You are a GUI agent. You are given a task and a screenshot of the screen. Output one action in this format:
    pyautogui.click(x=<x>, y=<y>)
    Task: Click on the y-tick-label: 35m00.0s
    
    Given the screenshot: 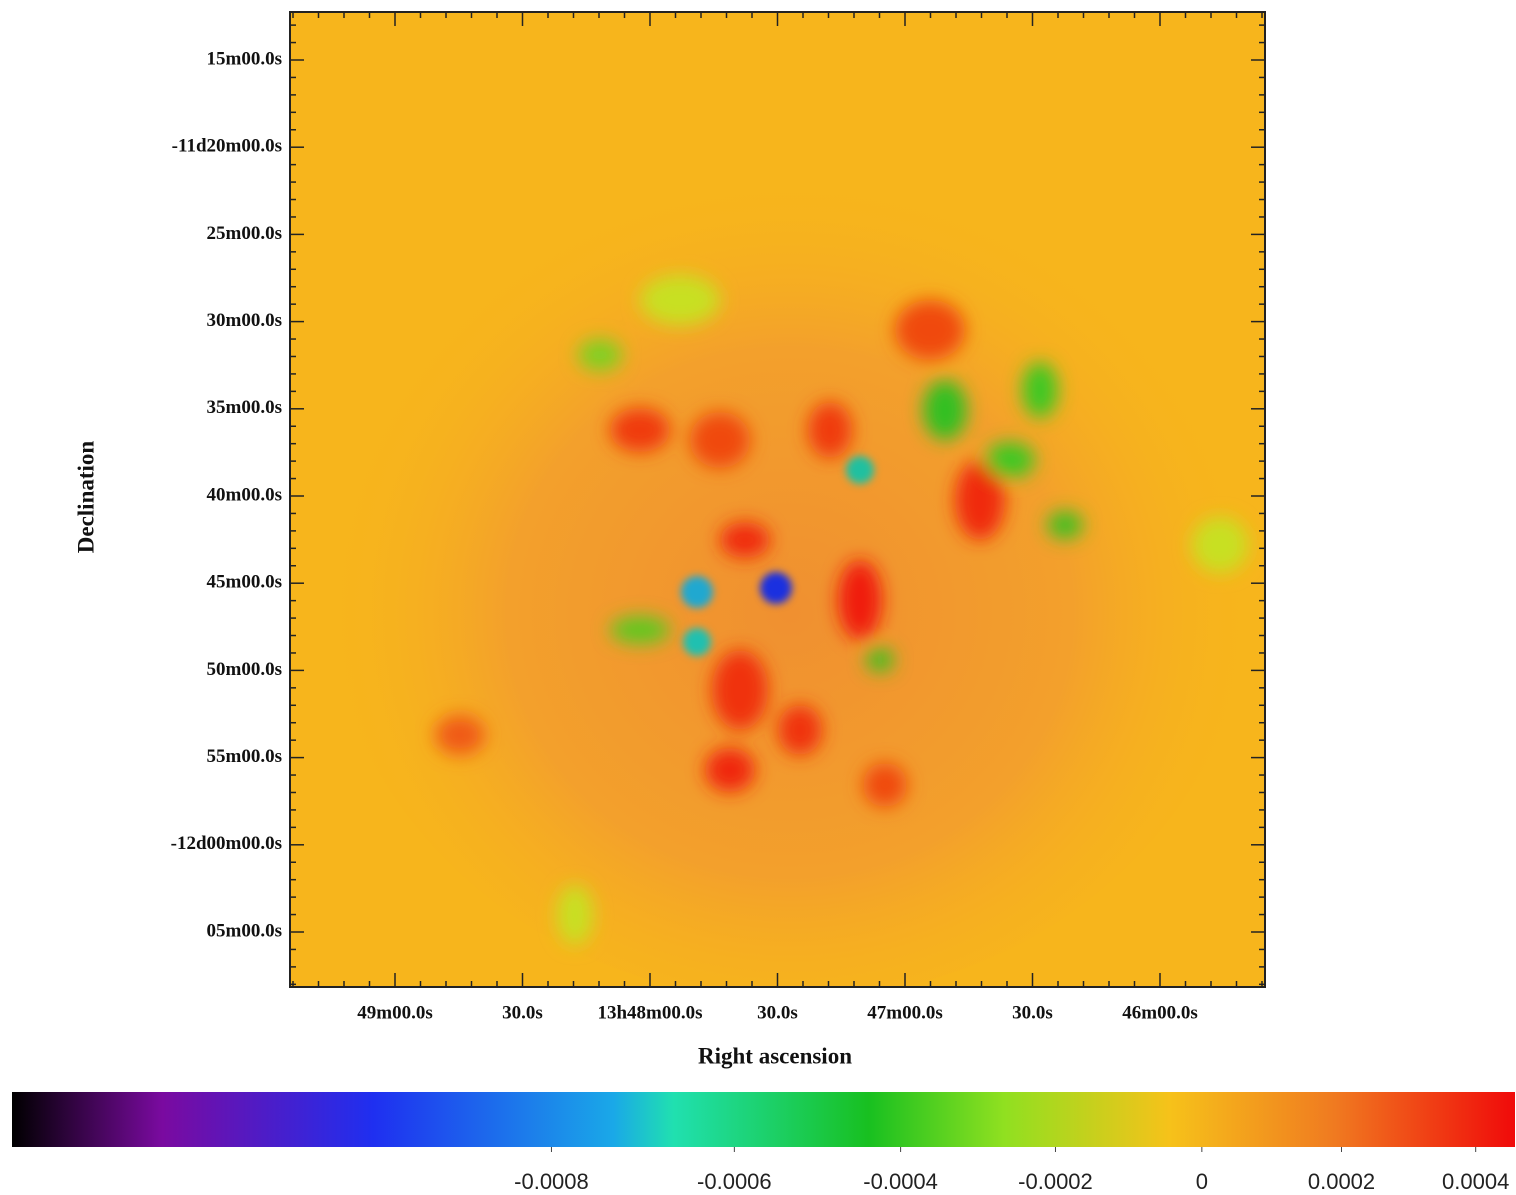 What is the action you would take?
    pyautogui.click(x=244, y=407)
    